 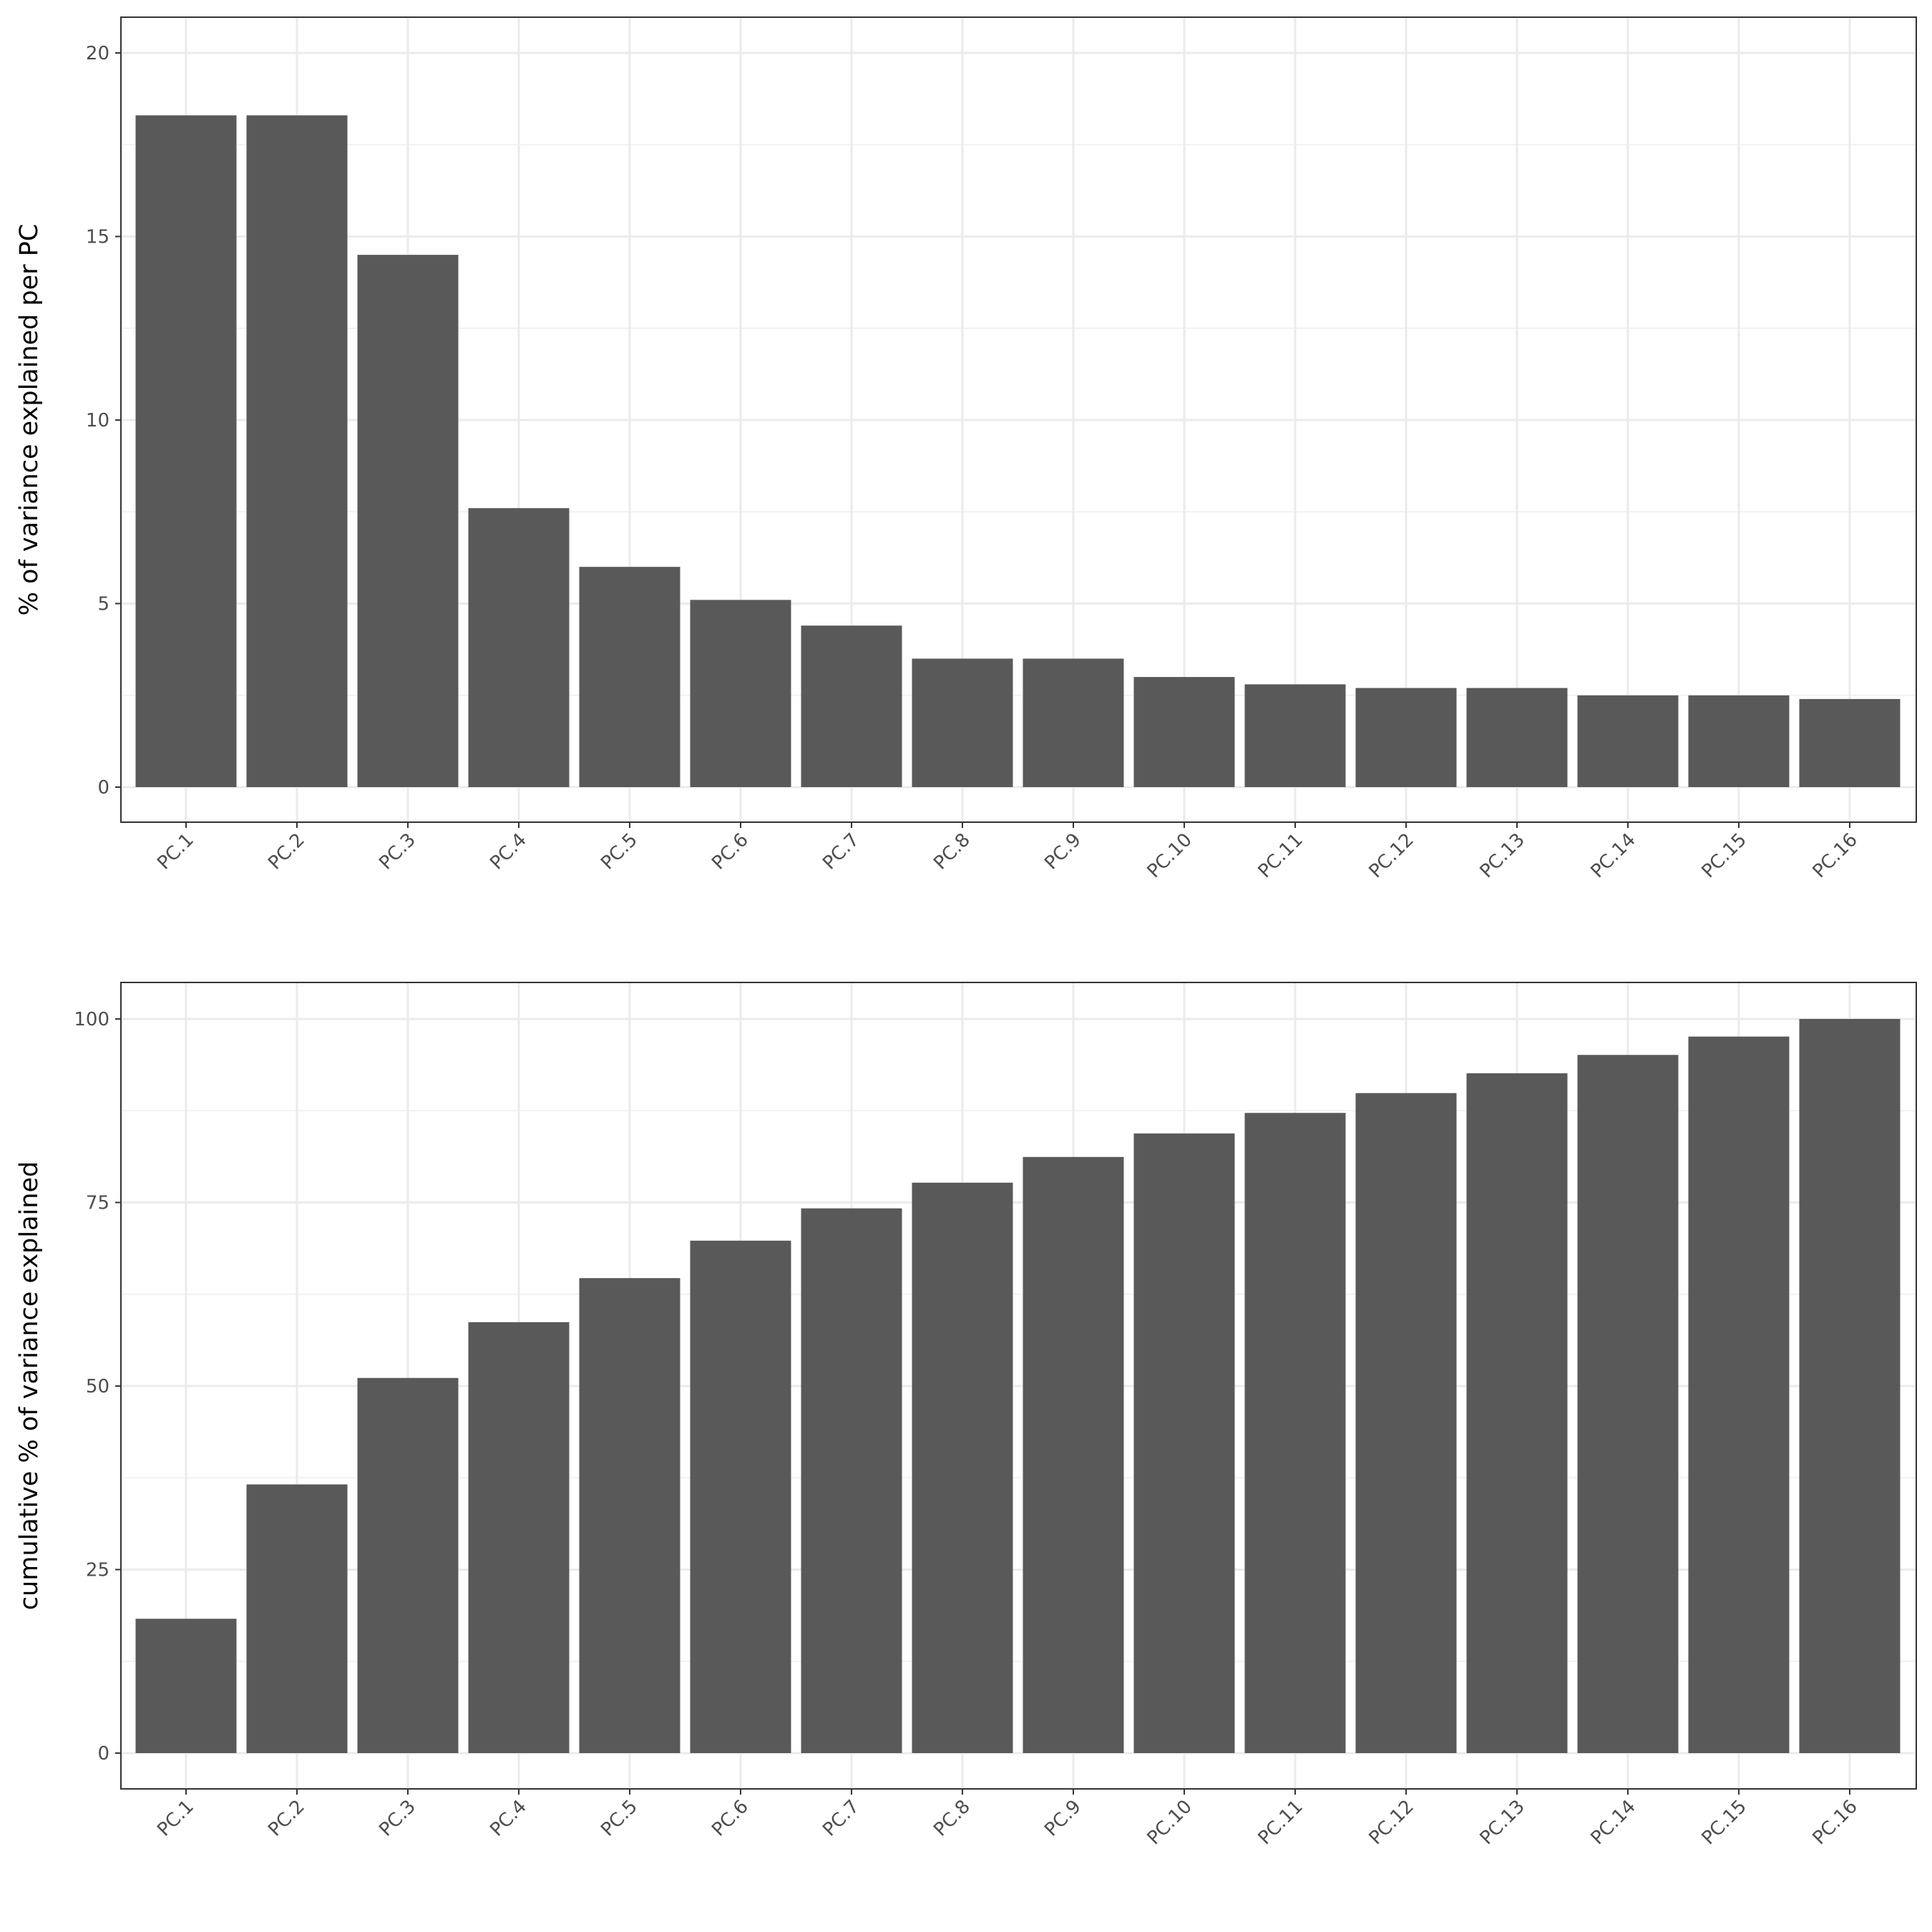 What do you see at coordinates (97, 1570) in the screenshot?
I see `y-tick-label: 25` at bounding box center [97, 1570].